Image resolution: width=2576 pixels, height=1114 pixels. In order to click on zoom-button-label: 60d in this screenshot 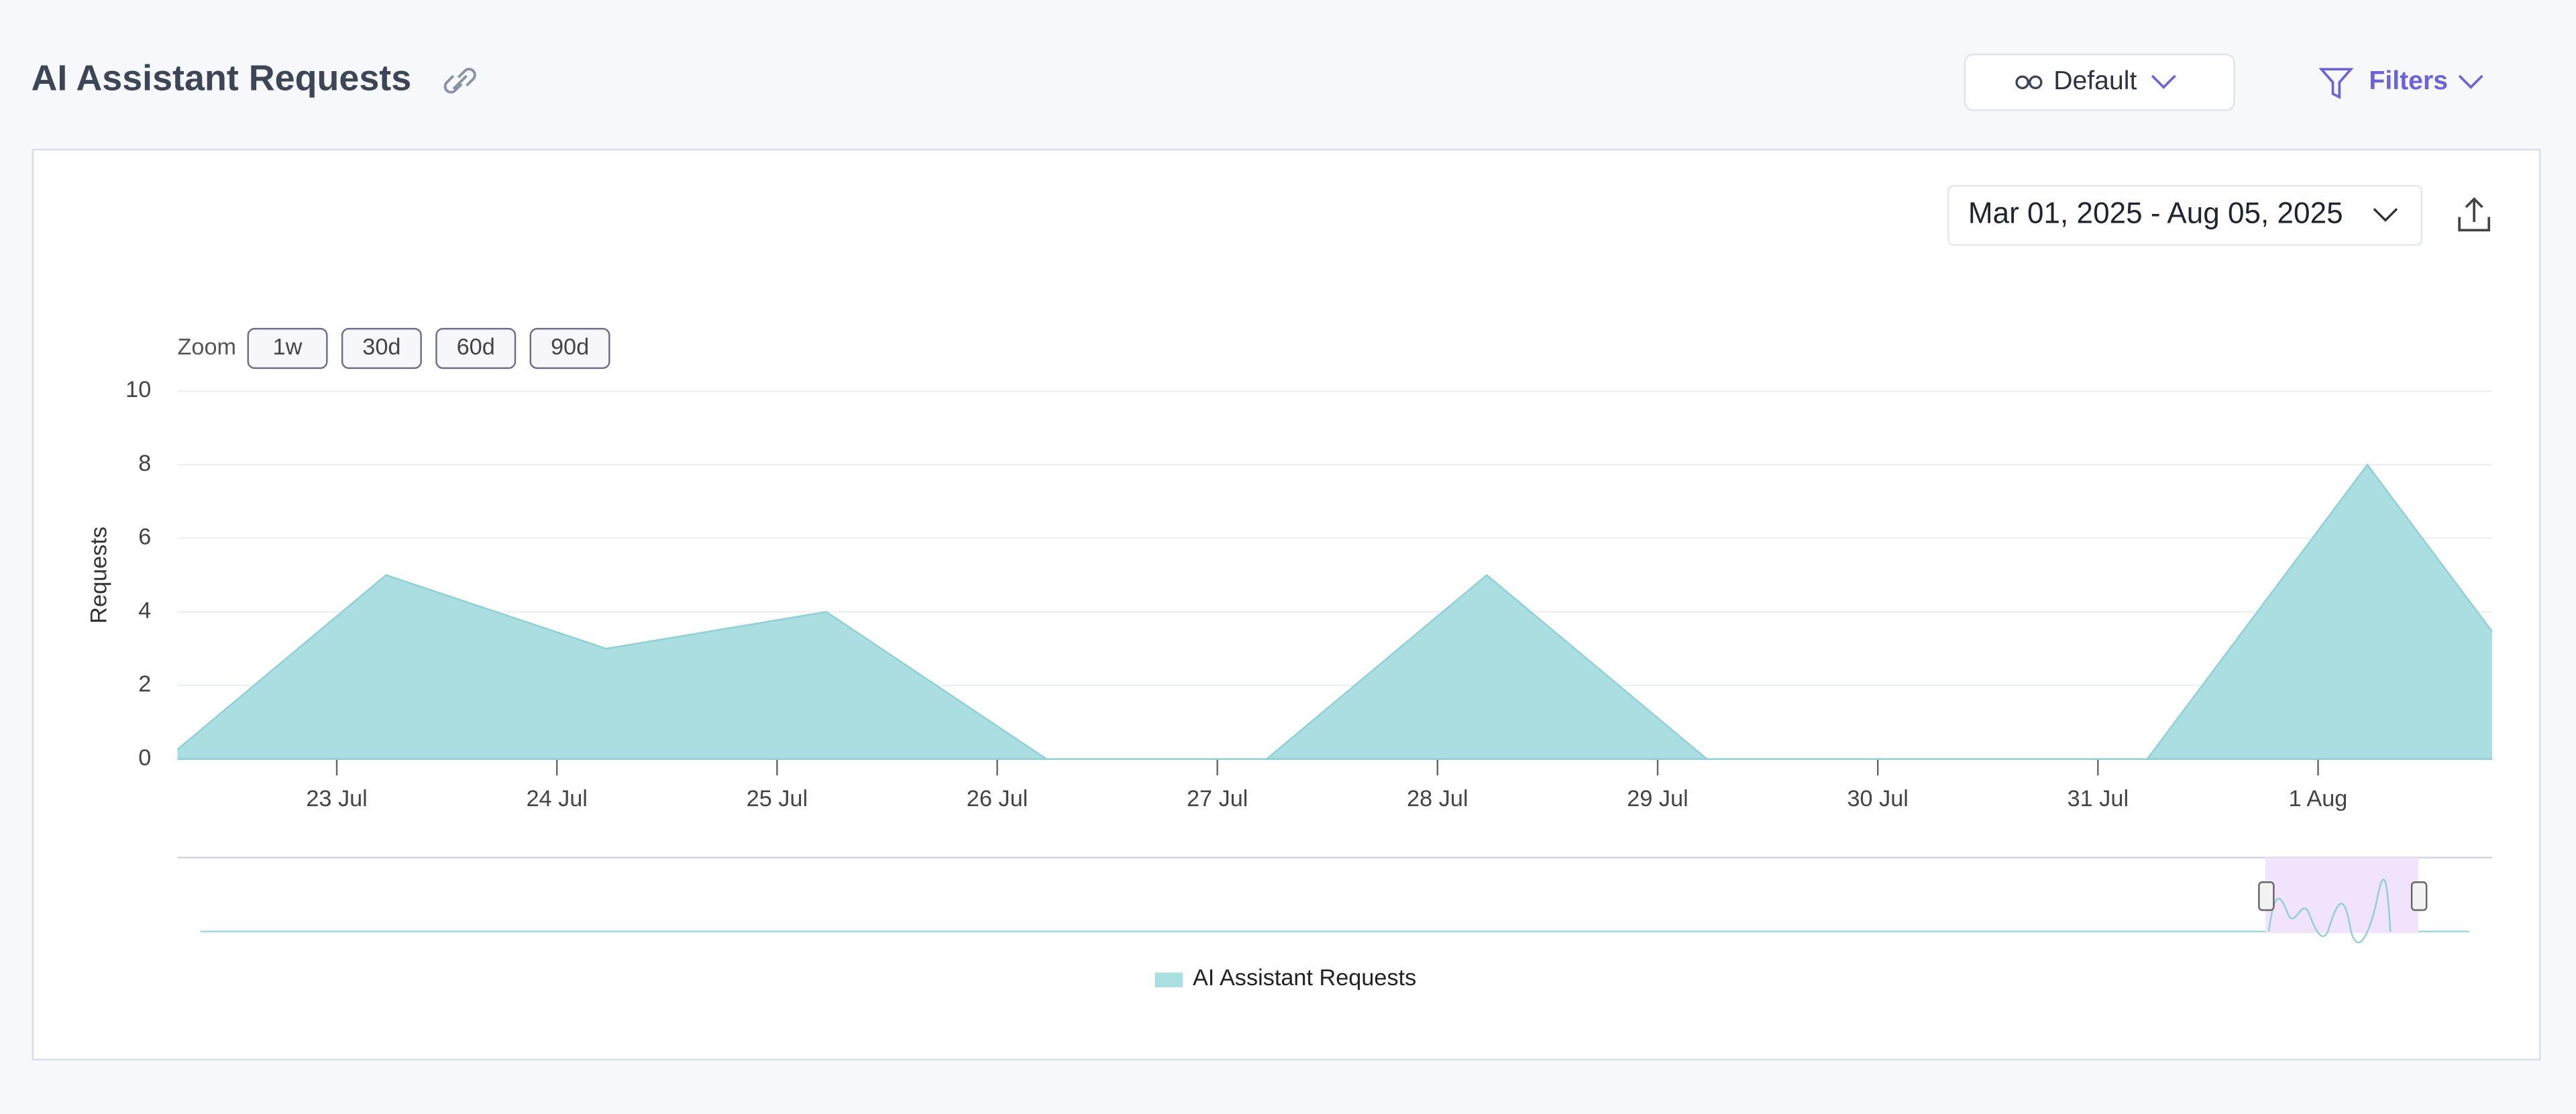, I will do `click(476, 347)`.